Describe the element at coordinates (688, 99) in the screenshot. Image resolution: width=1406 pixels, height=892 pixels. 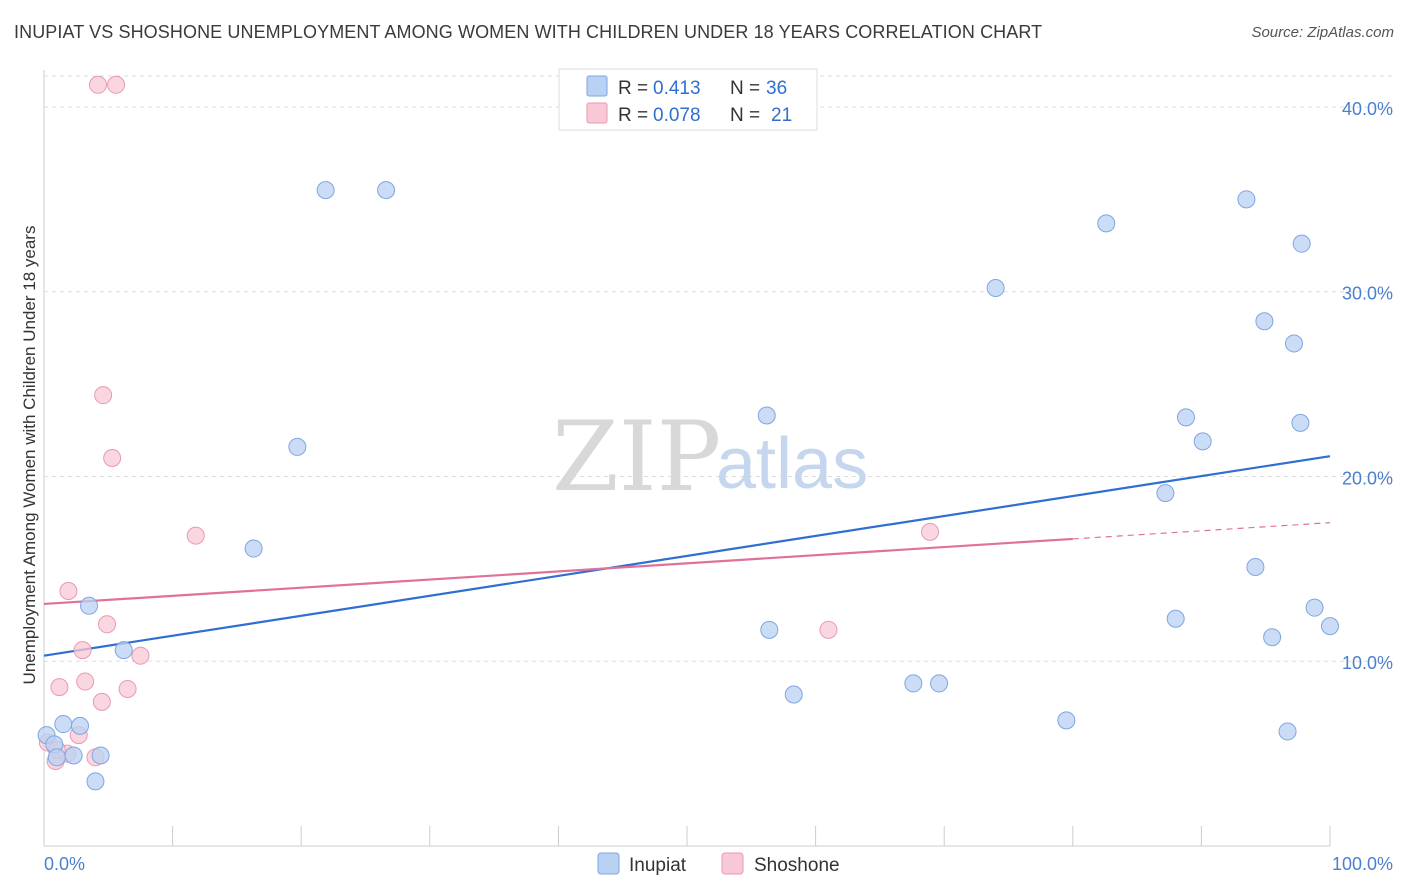
I see `legend-top: R = 0.413 N = 36 R = 0.078 N = 21` at that location.